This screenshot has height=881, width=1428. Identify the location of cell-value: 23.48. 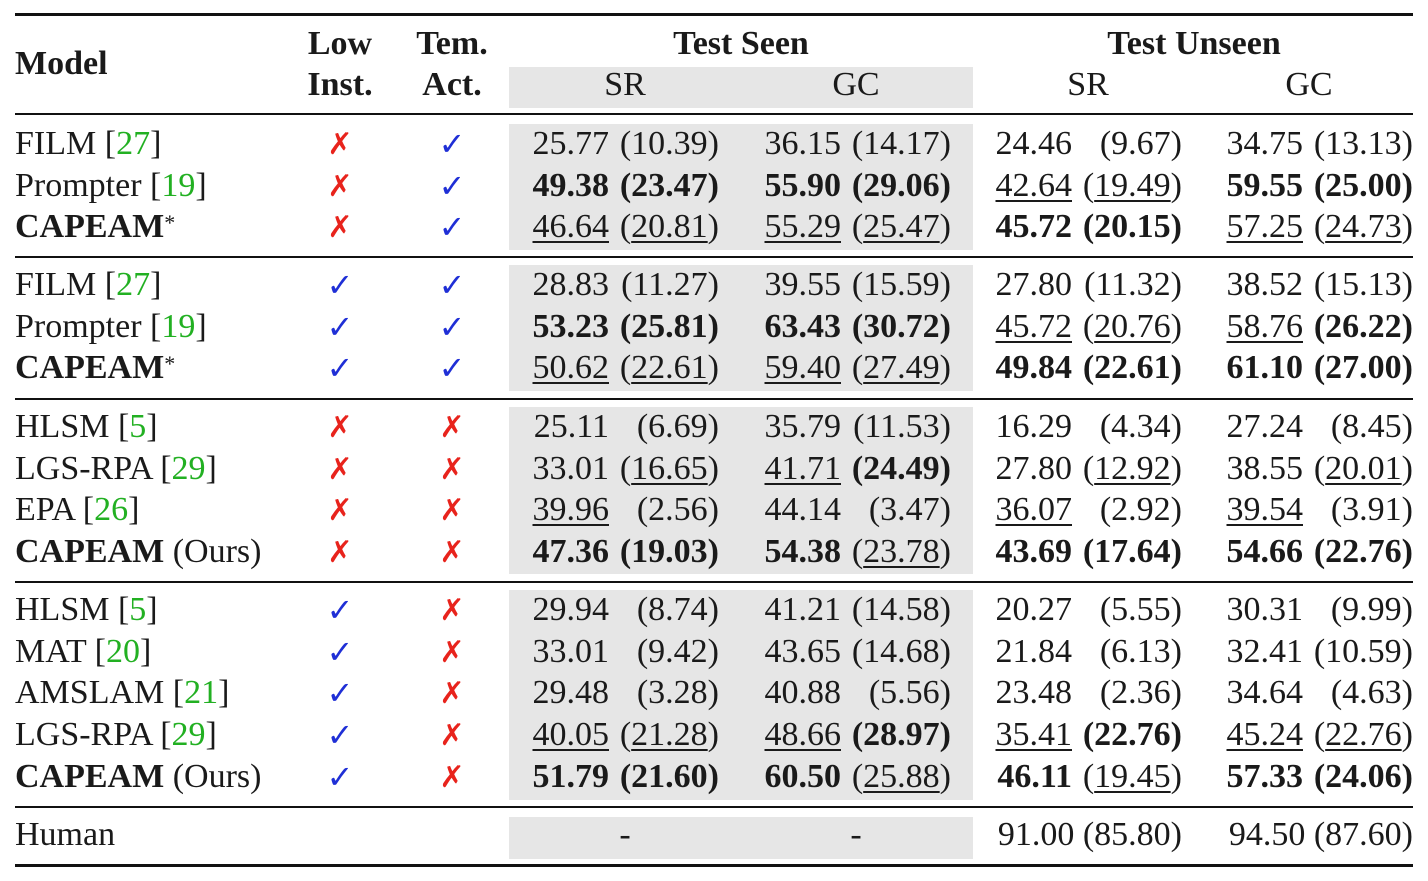
(1034, 693).